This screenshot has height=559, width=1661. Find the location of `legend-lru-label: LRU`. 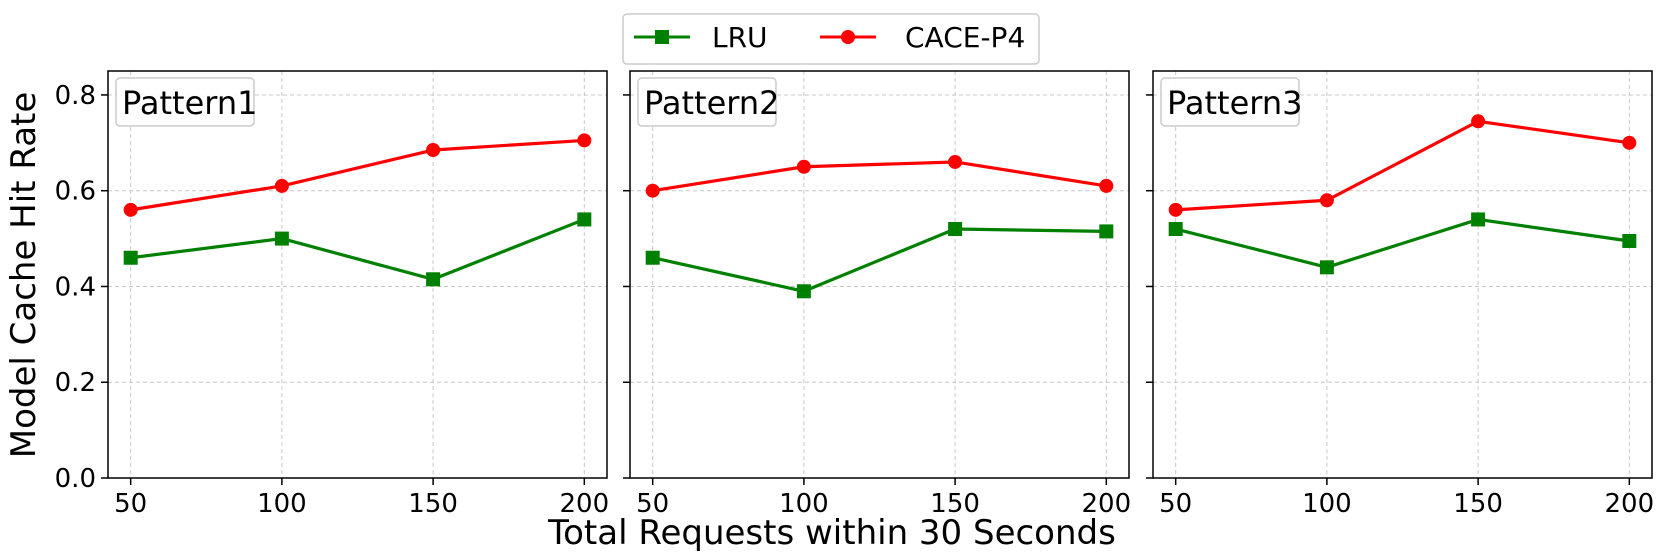

legend-lru-label: LRU is located at coordinates (740, 37).